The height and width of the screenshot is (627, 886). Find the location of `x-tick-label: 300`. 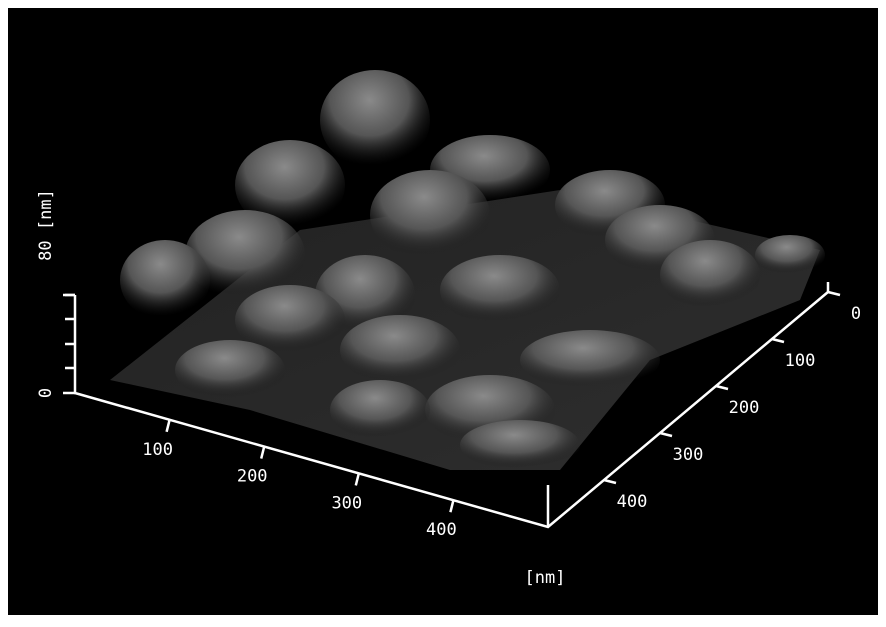

x-tick-label: 300 is located at coordinates (346, 503).